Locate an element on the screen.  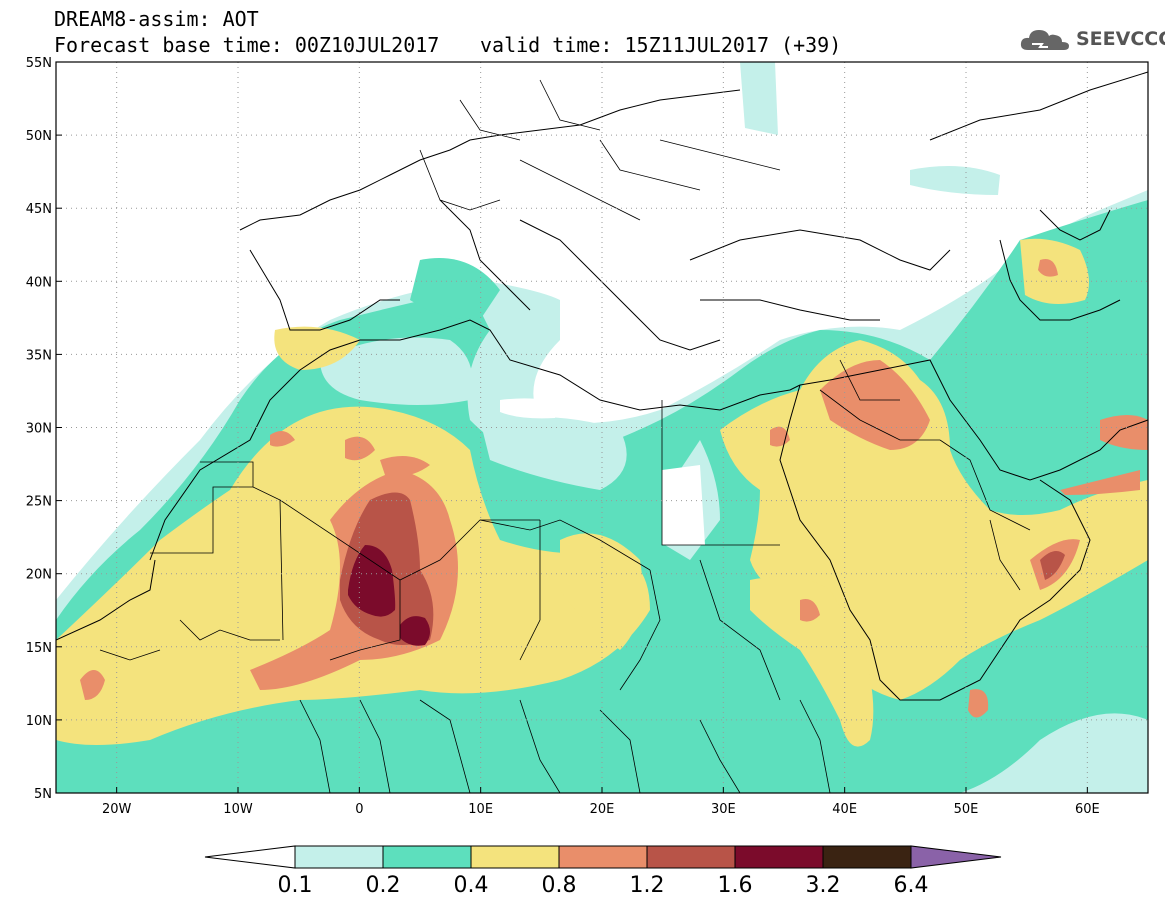
latitude-labels: 55N 50N 45N 40N 35N 30N 25N 20N 15N 10N 5N is located at coordinates (44, 429).